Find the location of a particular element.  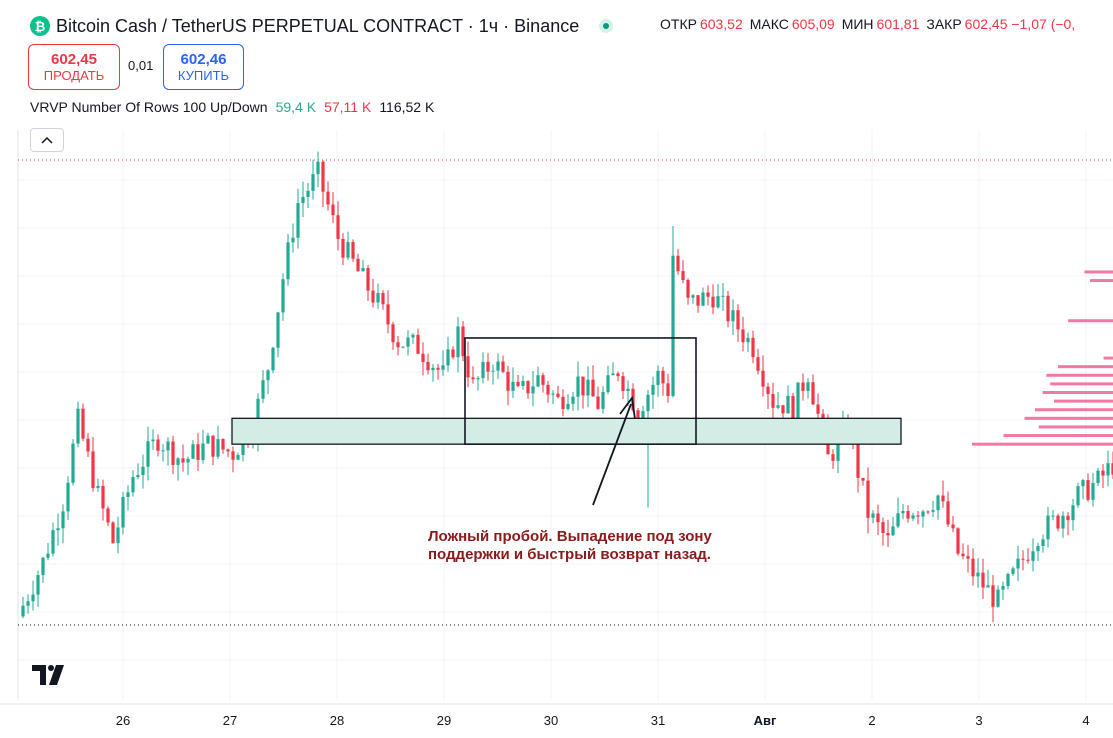

sell-button: 602,45 ПРОДАТЬ is located at coordinates (74, 67).